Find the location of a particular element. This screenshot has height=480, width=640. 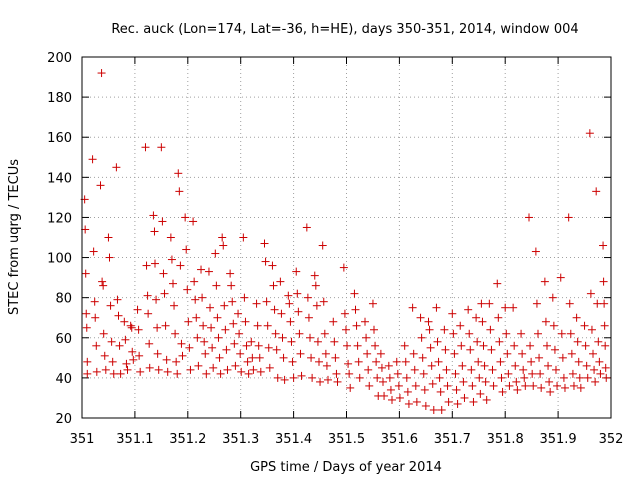

y-tick-label: 200 is located at coordinates (59, 58).